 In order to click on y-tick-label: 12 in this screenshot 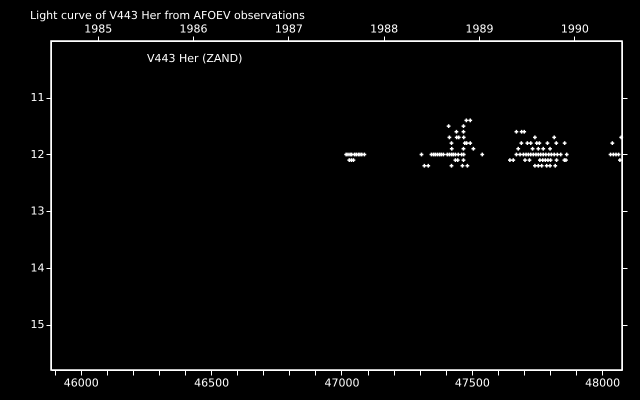, I will do `click(37, 154)`.